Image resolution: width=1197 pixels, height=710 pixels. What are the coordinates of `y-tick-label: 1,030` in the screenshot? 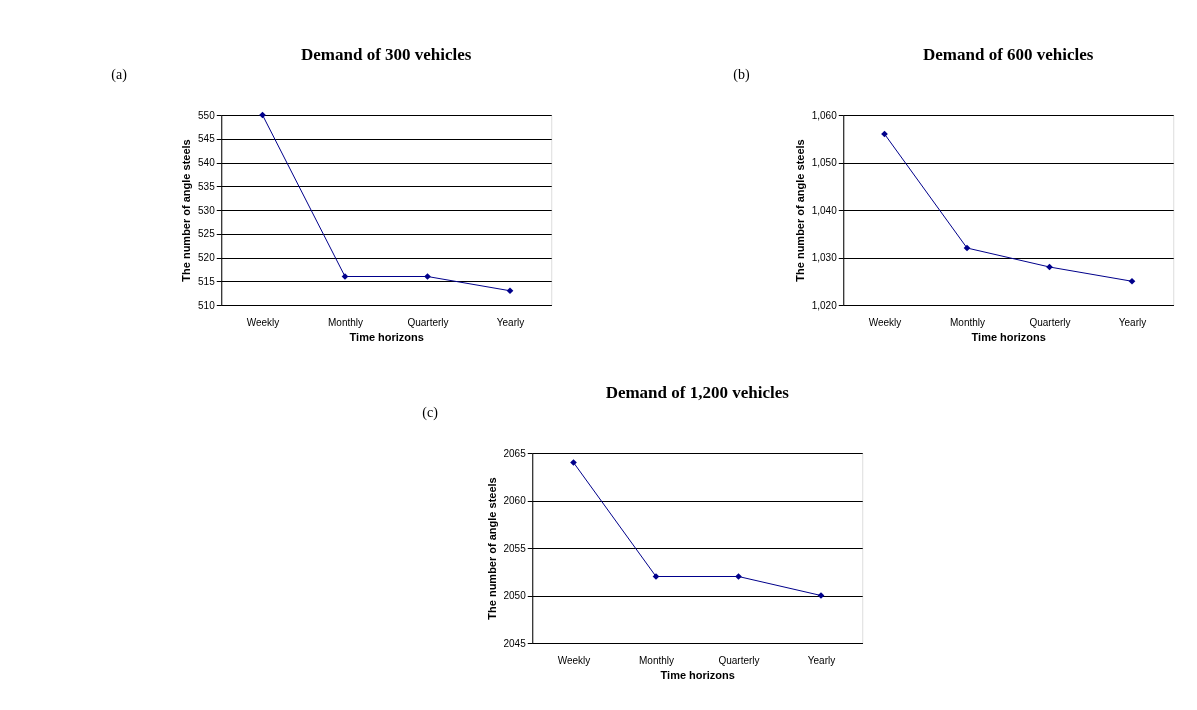 It's located at (824, 257).